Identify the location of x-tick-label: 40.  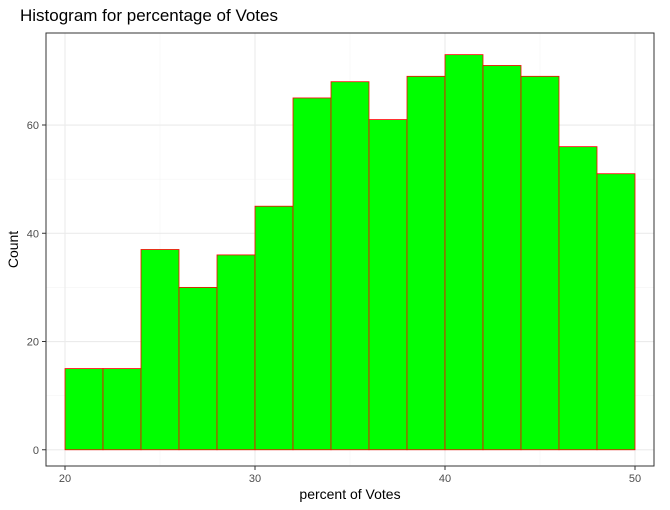
(445, 479).